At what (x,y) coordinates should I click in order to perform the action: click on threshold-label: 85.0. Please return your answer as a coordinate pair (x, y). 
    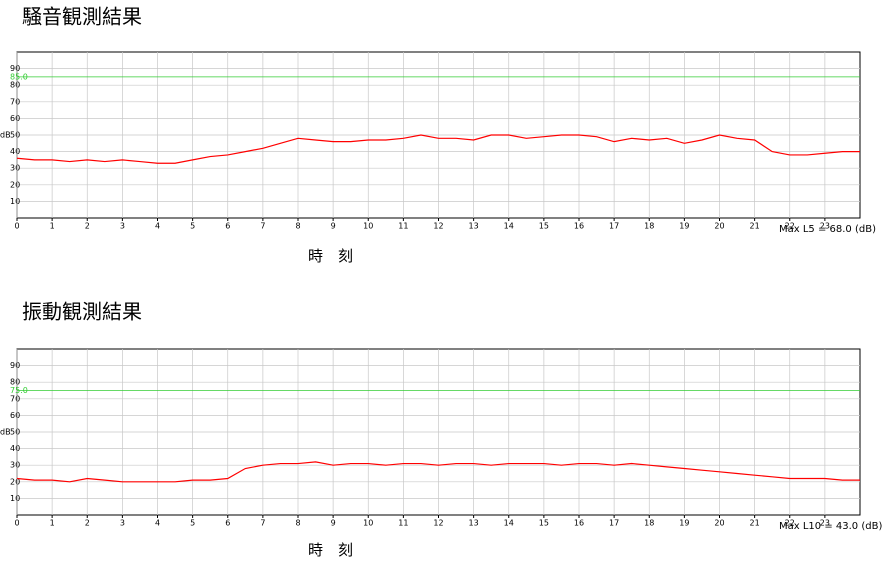
    Looking at the image, I should click on (19, 76).